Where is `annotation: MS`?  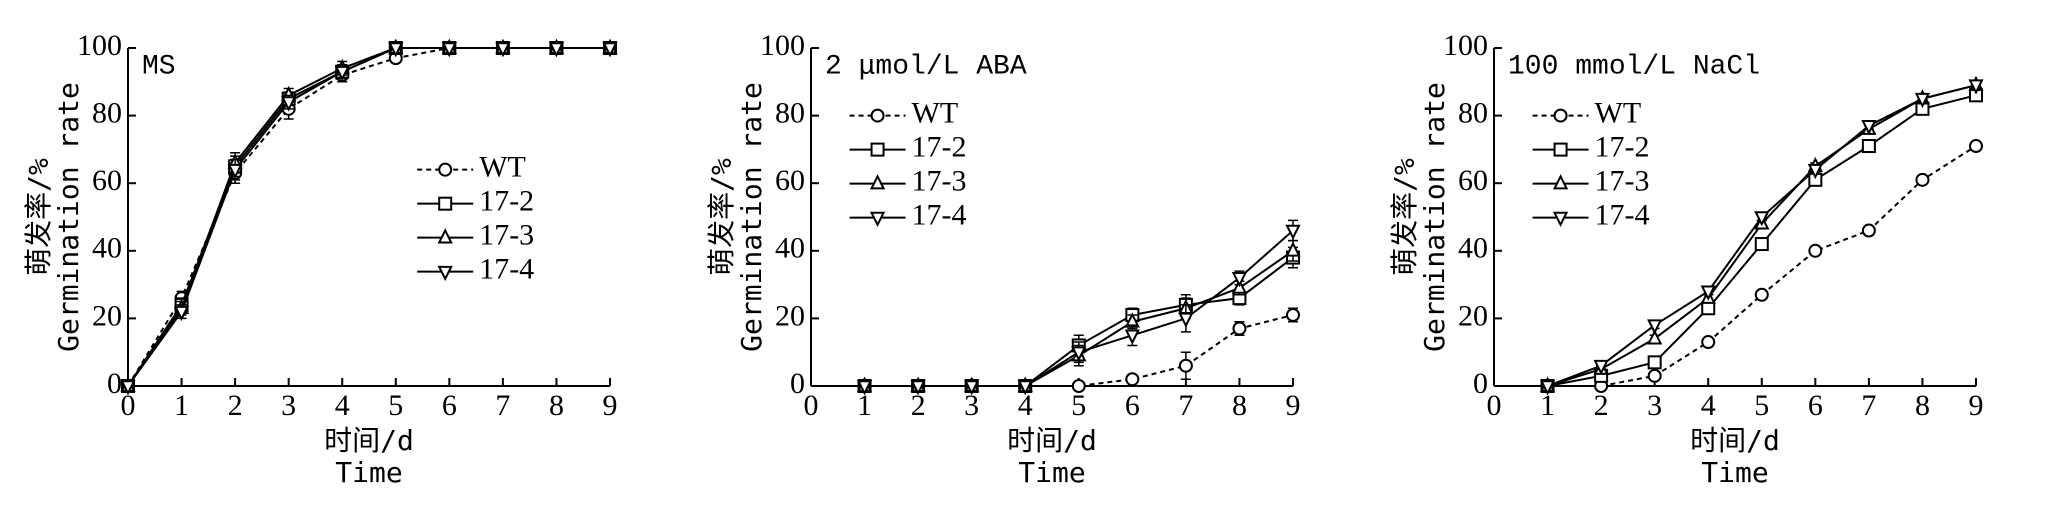 annotation: MS is located at coordinates (159, 66).